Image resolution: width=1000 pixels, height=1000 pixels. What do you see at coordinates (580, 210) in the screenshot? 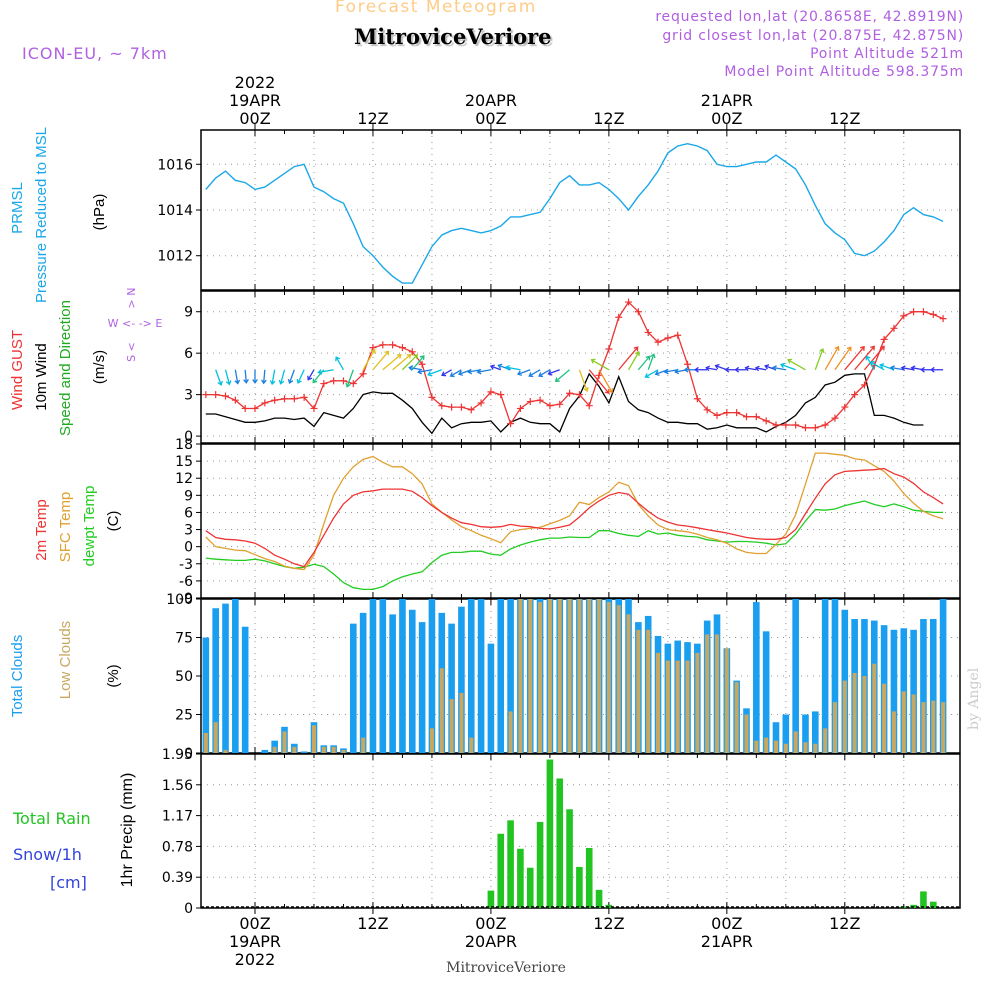
I see `pressure-frame` at bounding box center [580, 210].